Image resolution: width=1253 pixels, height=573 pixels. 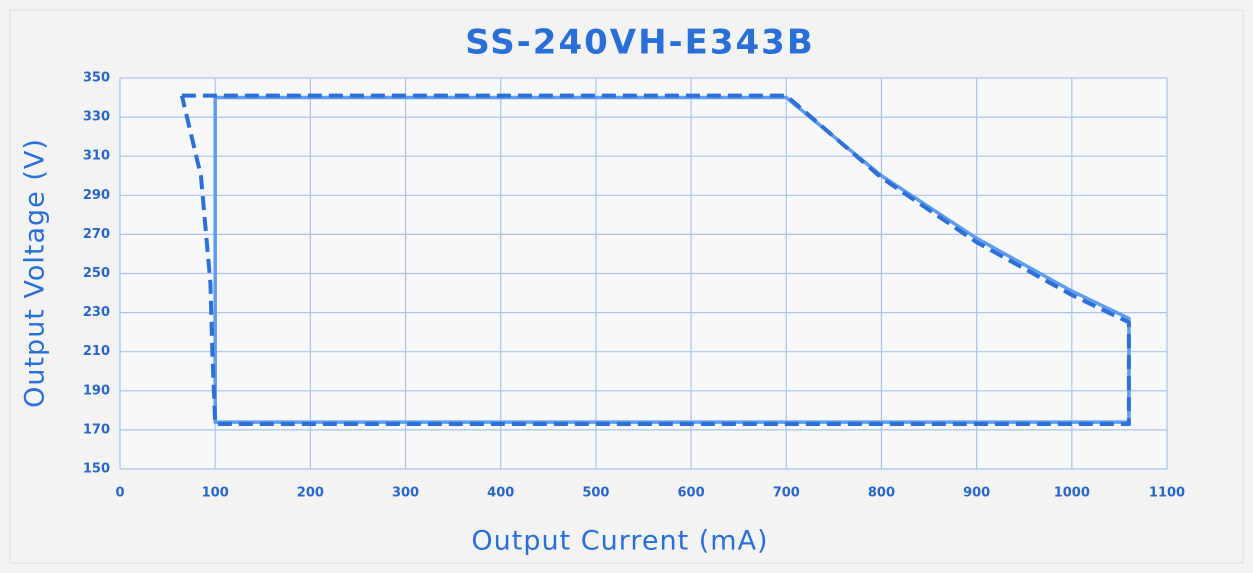 I want to click on x-tick-label: 1000, so click(x=1072, y=493).